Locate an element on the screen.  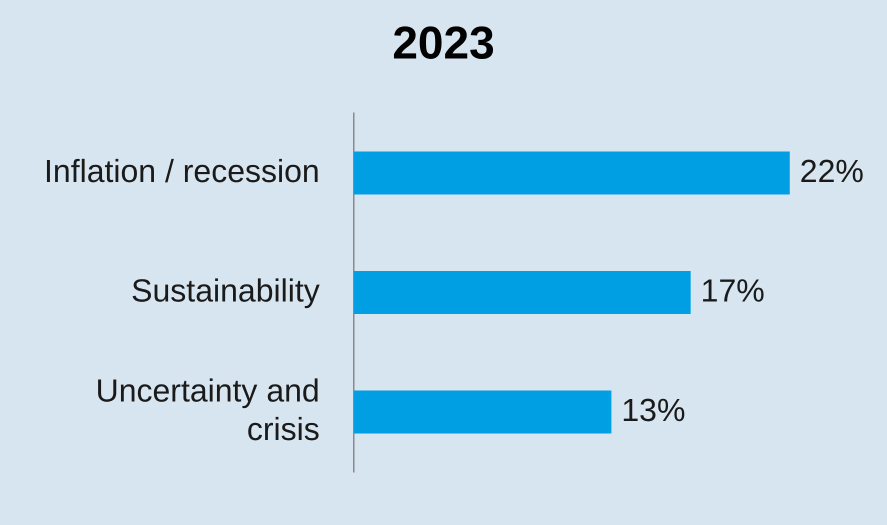
chart-title: 2023 is located at coordinates (443, 42).